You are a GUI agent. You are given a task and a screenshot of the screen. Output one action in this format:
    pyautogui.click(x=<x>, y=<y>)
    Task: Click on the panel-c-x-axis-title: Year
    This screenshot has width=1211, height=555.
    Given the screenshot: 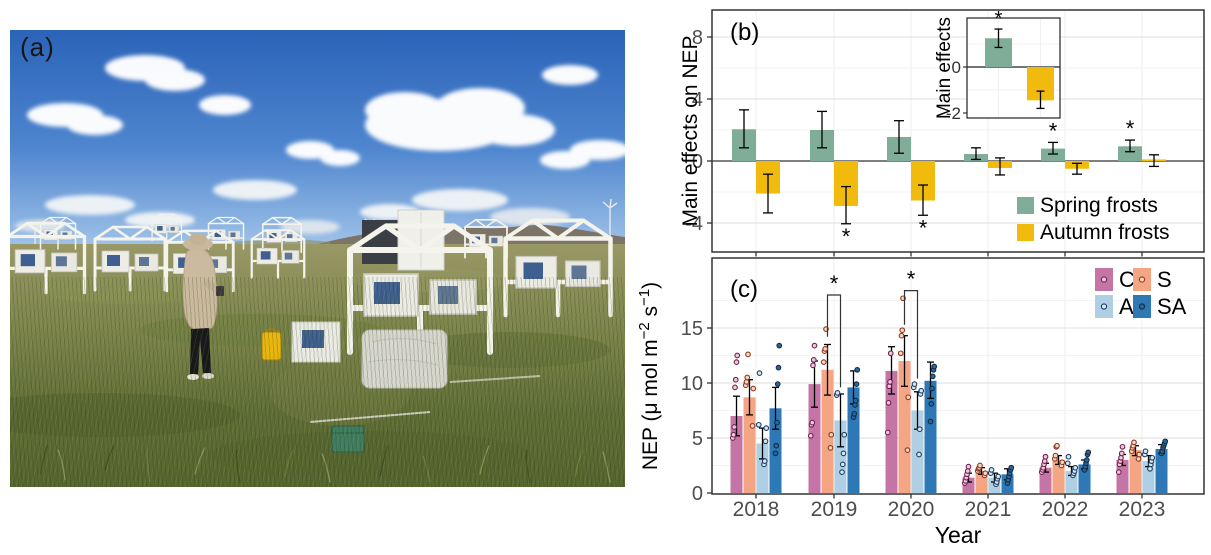 What is the action you would take?
    pyautogui.click(x=958, y=535)
    